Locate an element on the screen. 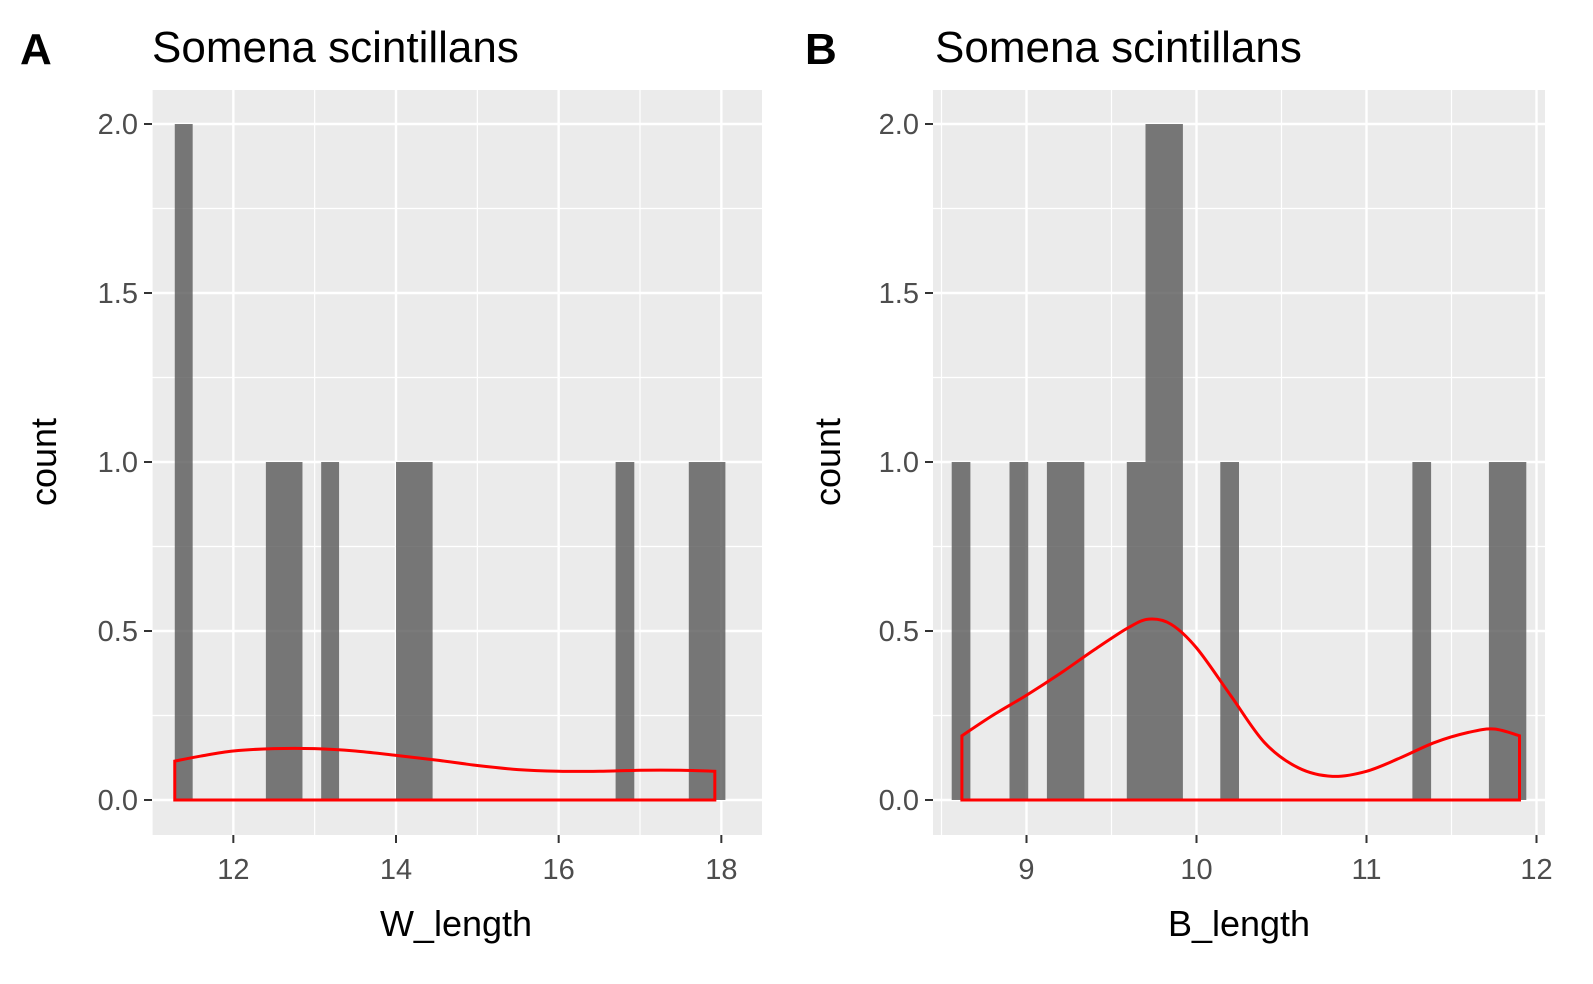  panel-b-y-ticks: 0.0 0.5 1.0 1.5 2.0 is located at coordinates (899, 463).